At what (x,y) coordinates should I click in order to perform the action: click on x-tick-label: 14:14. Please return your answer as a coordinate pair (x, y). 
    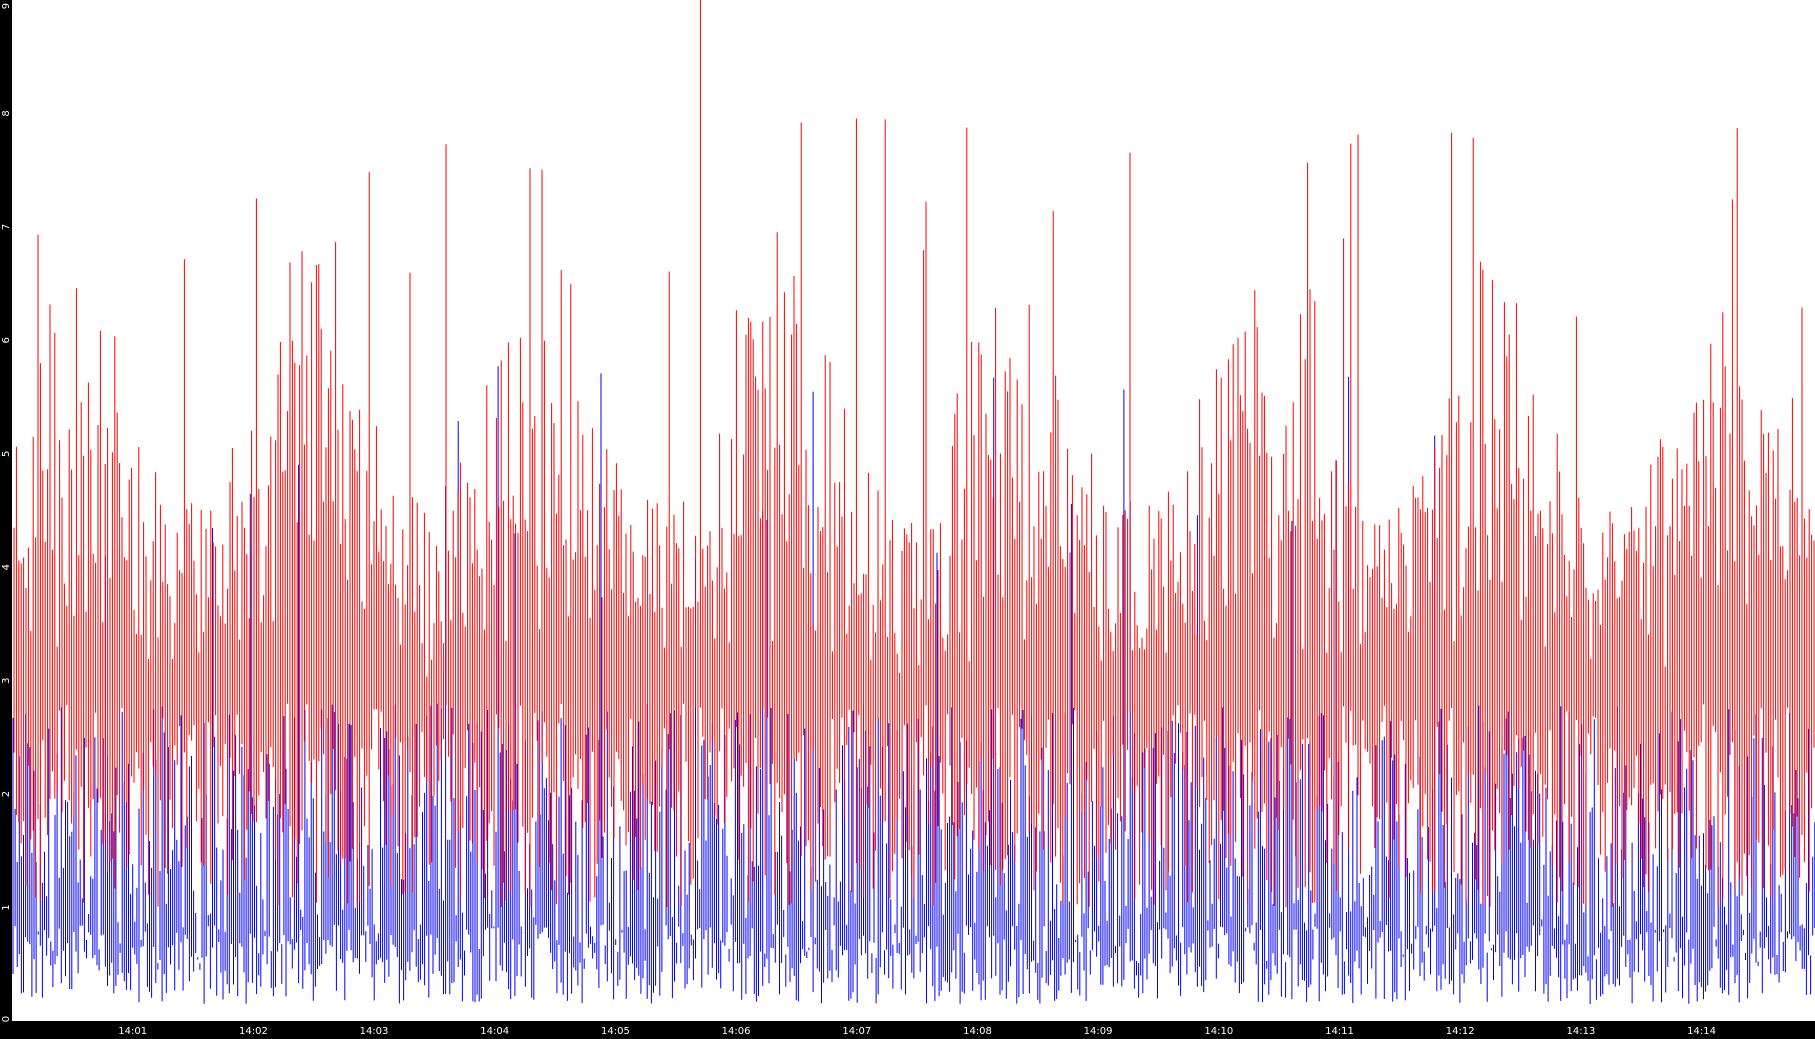
    Looking at the image, I should click on (1701, 1031).